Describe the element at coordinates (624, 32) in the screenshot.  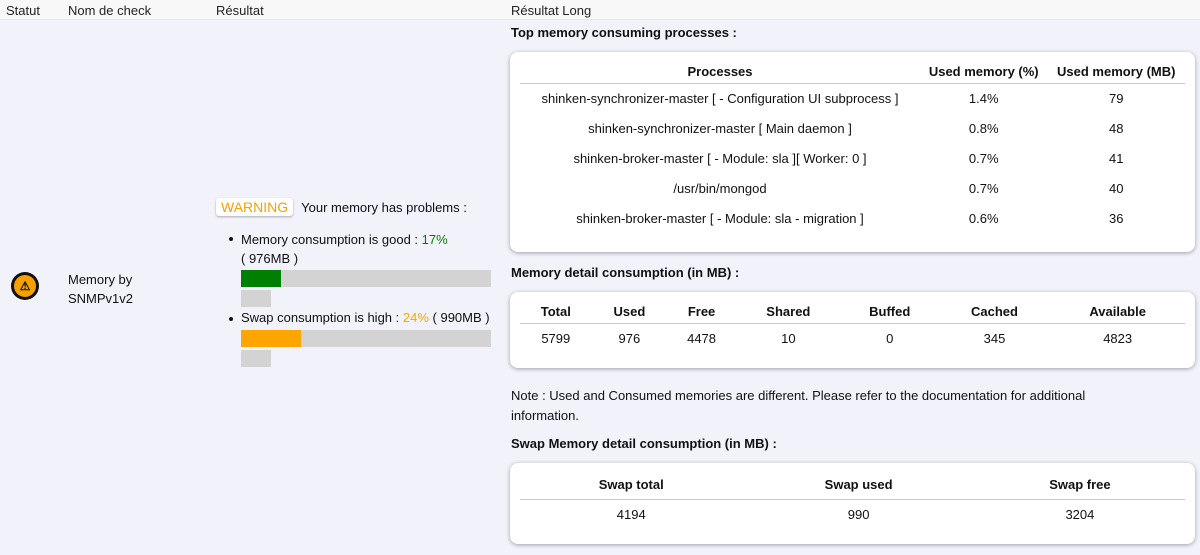
I see `top-processes-title: Top memory consuming processes :` at that location.